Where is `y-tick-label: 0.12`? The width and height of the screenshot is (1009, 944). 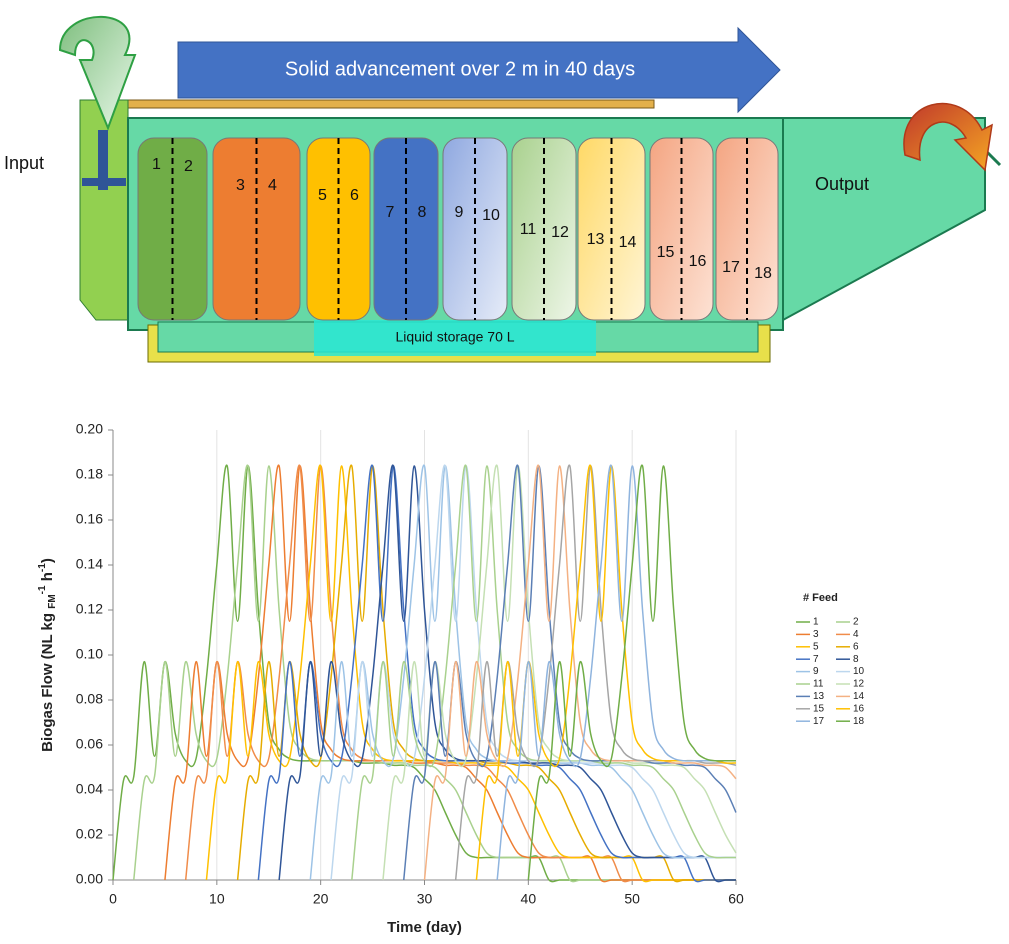 y-tick-label: 0.12 is located at coordinates (89, 609).